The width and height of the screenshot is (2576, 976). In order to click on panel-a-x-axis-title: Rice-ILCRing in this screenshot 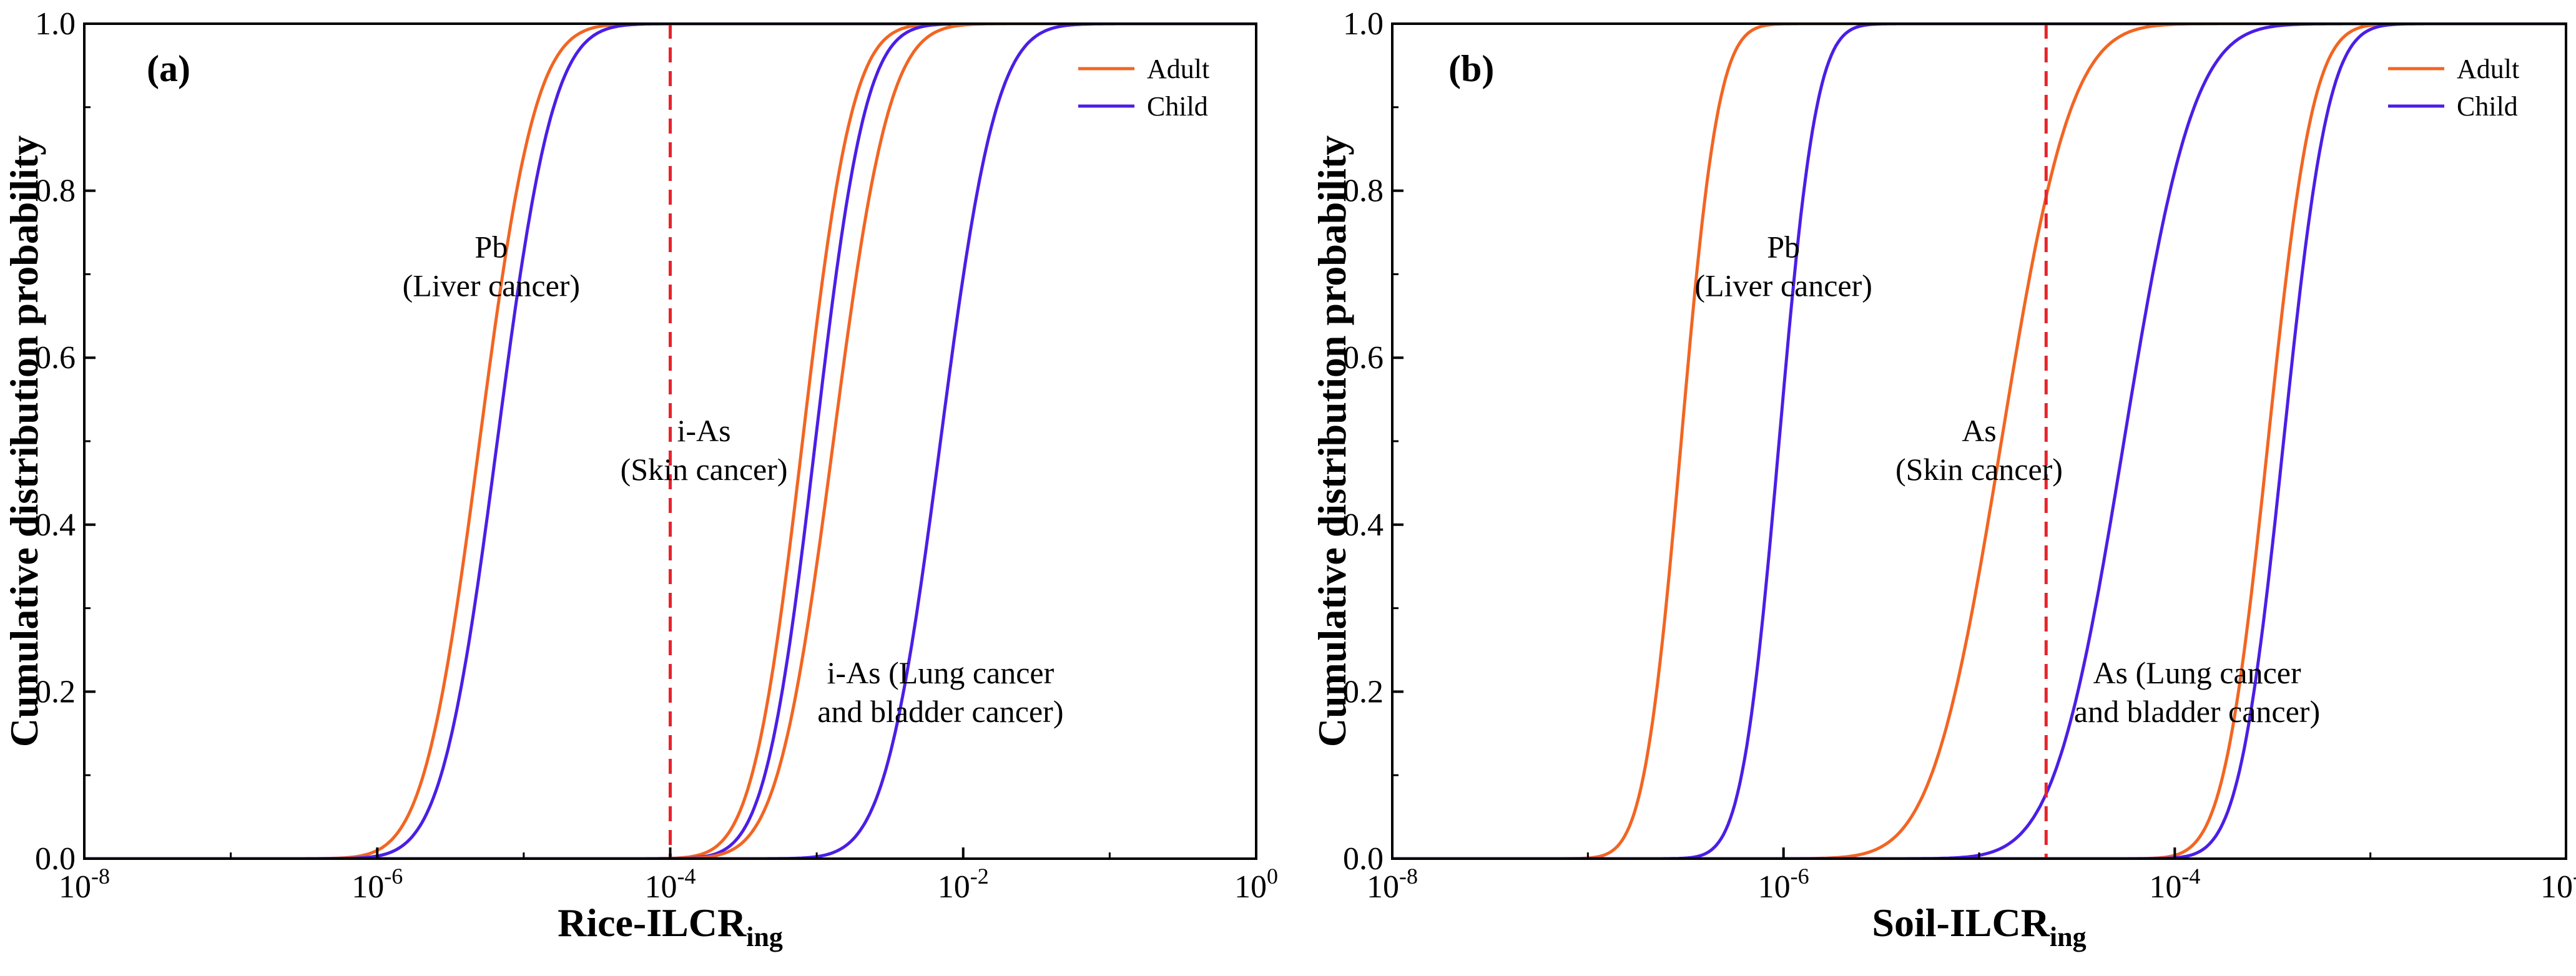, I will do `click(670, 926)`.